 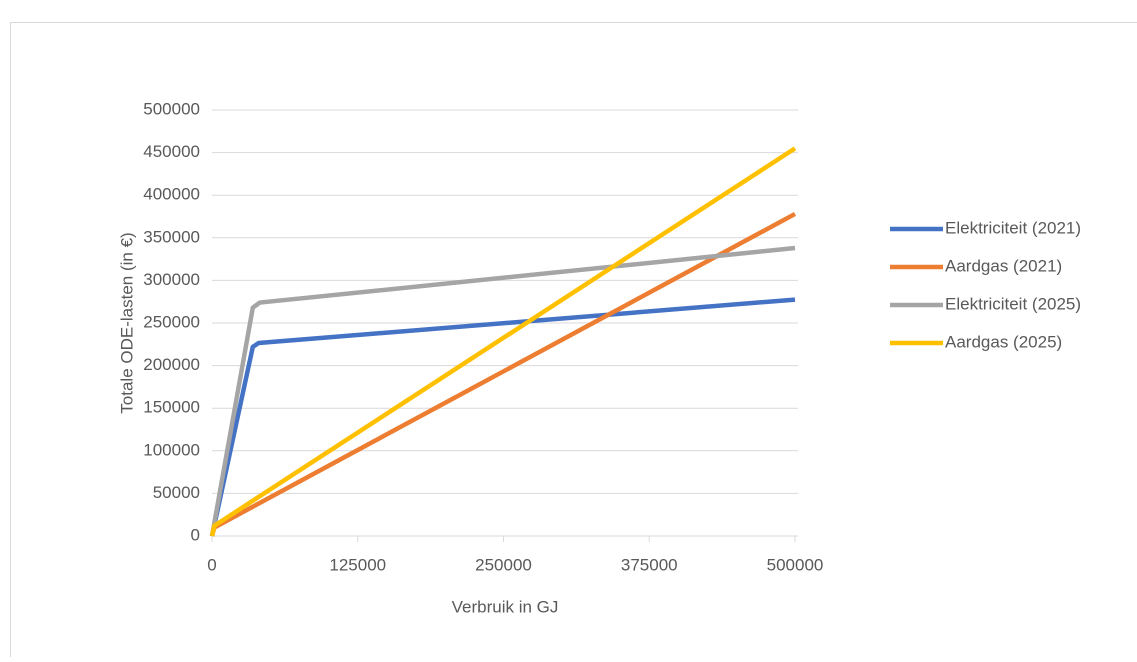 What do you see at coordinates (171, 236) in the screenshot?
I see `y-tick-label: 350000` at bounding box center [171, 236].